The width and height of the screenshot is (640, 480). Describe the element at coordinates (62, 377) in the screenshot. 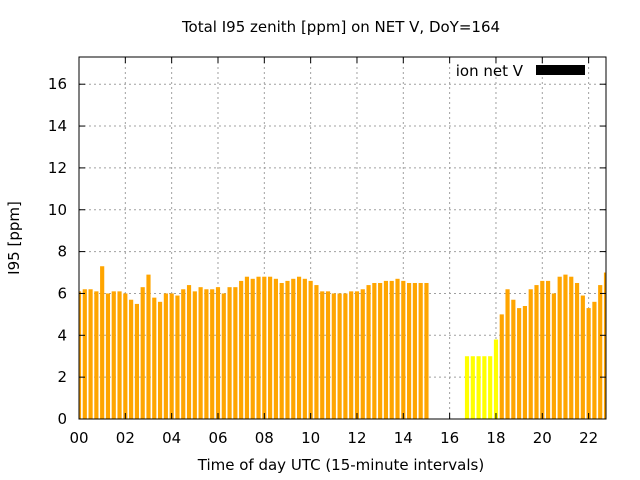

I see `y-tick-label: 2` at that location.